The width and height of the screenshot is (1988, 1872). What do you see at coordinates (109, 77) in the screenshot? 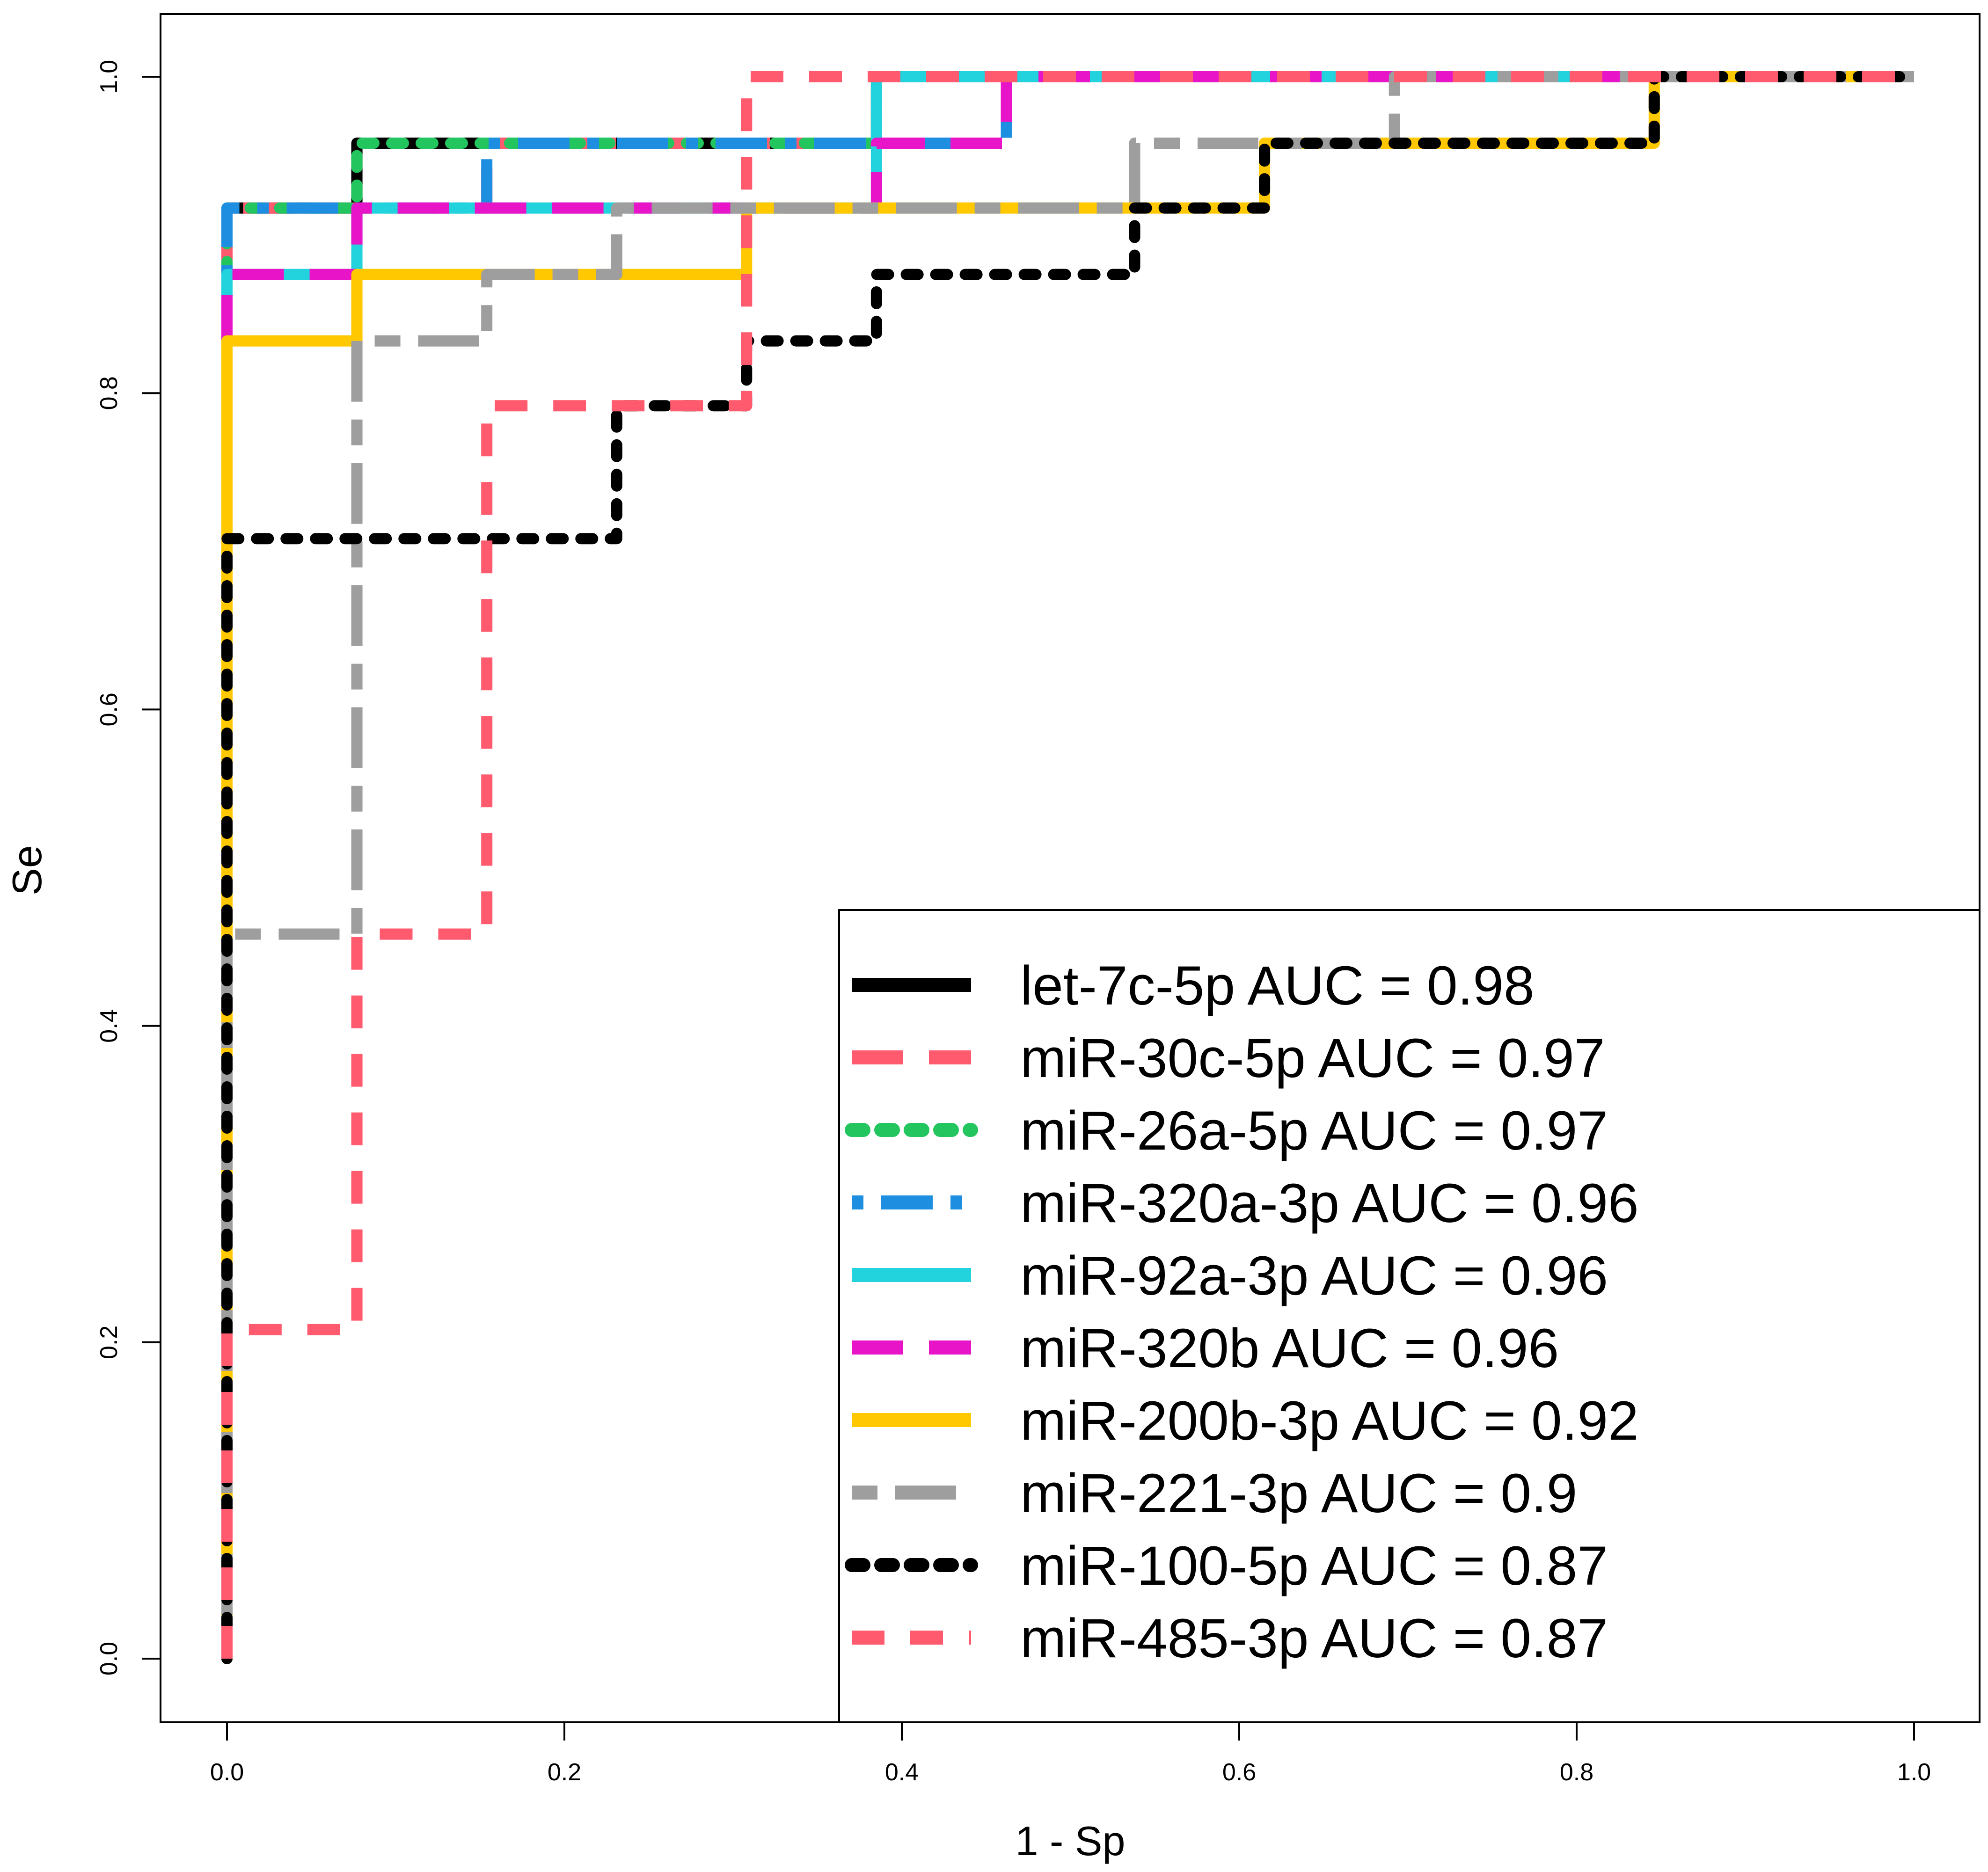
I see `y-tick-label: 1.0` at bounding box center [109, 77].